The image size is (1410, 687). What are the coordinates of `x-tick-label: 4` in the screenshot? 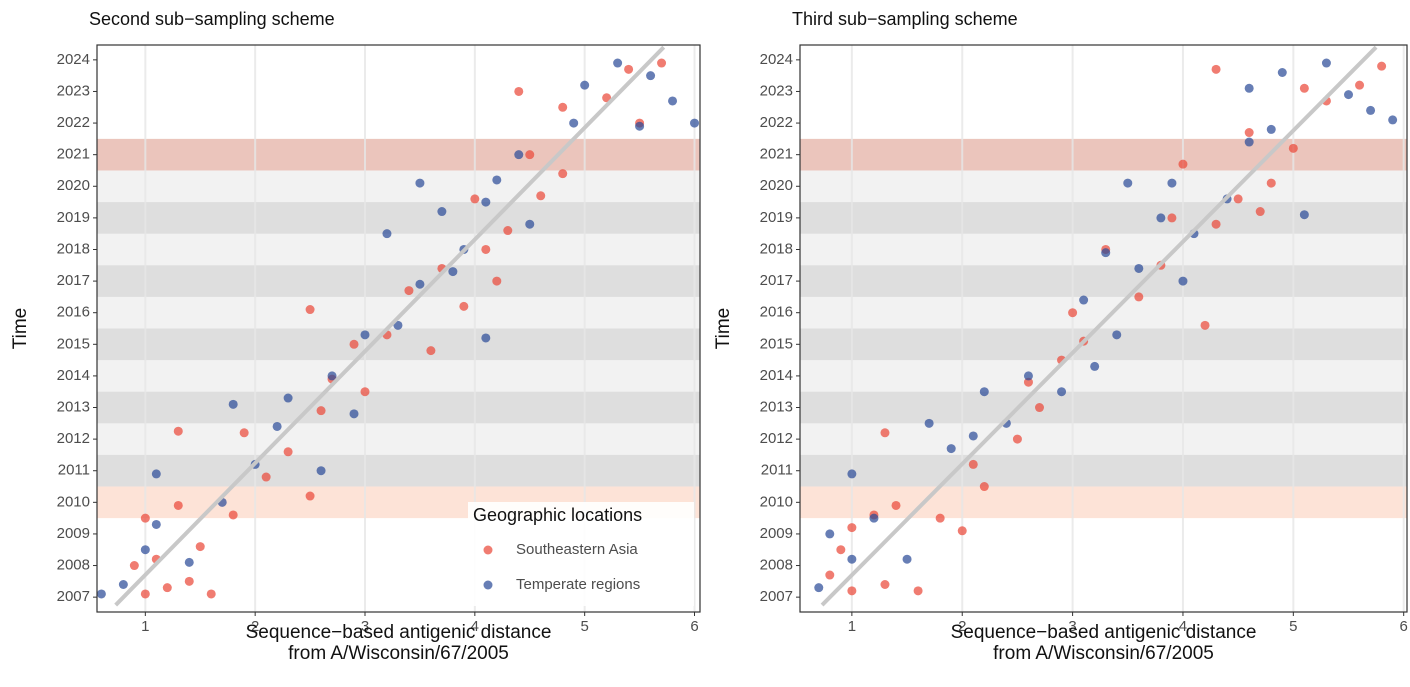 It's located at (475, 626).